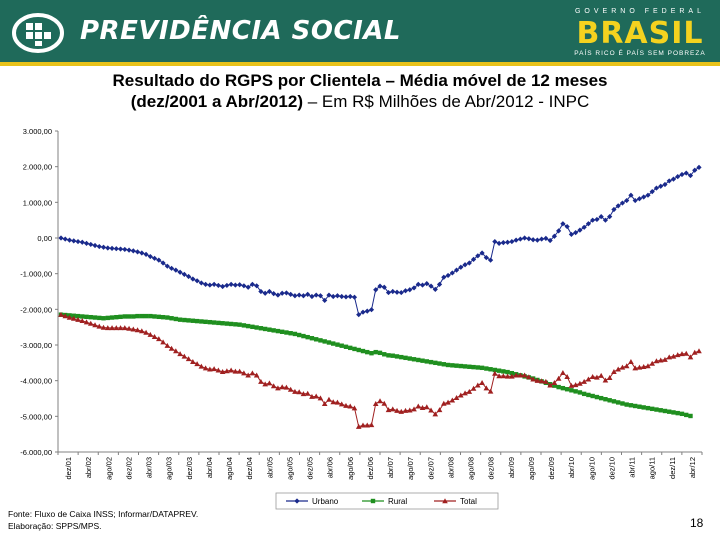 The image size is (720, 540). What do you see at coordinates (88, 467) in the screenshot?
I see `x-tick-label: abr/02` at bounding box center [88, 467].